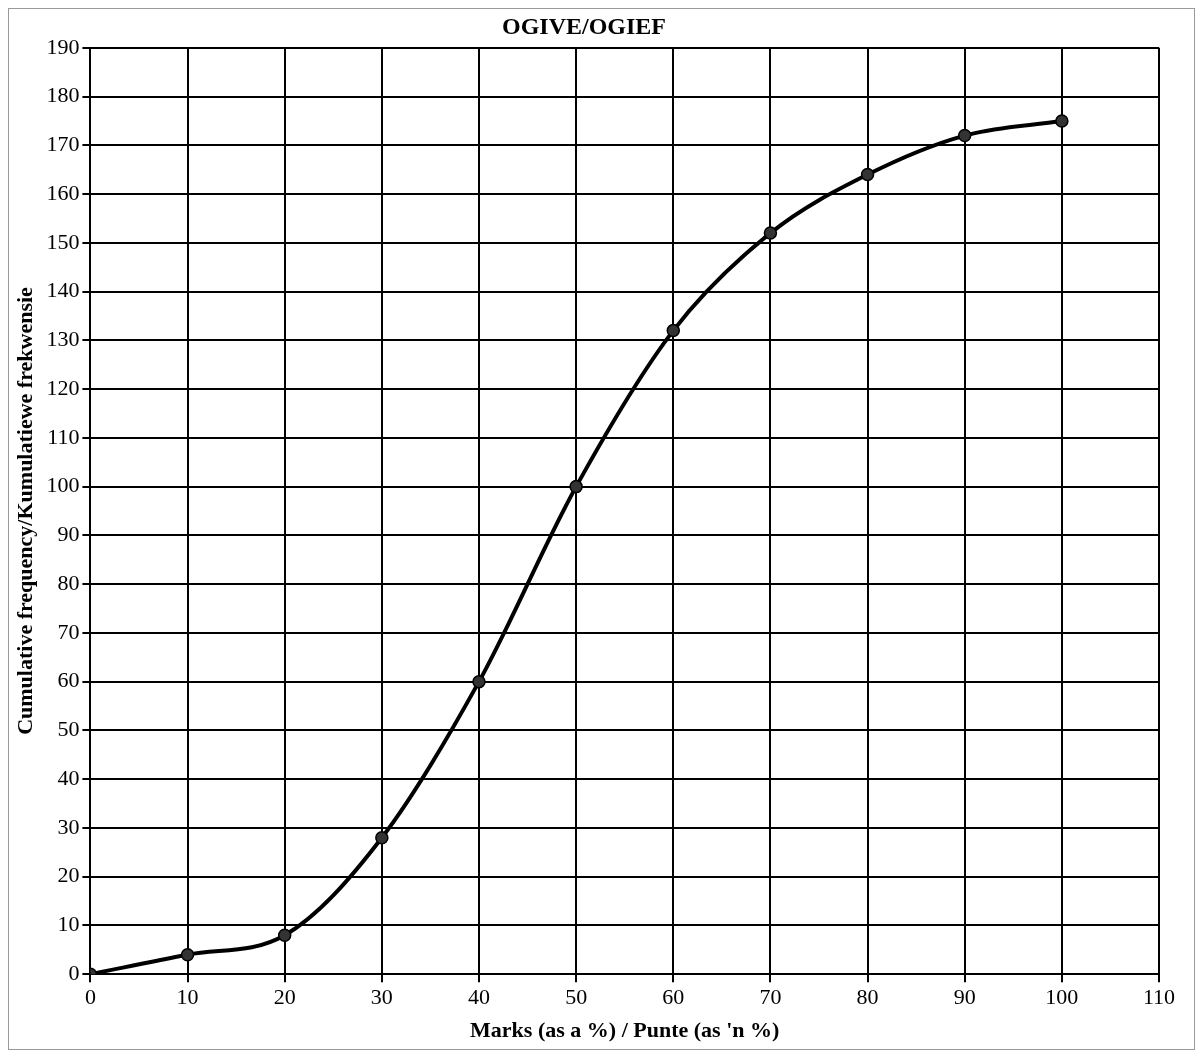  What do you see at coordinates (63, 485) in the screenshot?
I see `y-tick-label: 100` at bounding box center [63, 485].